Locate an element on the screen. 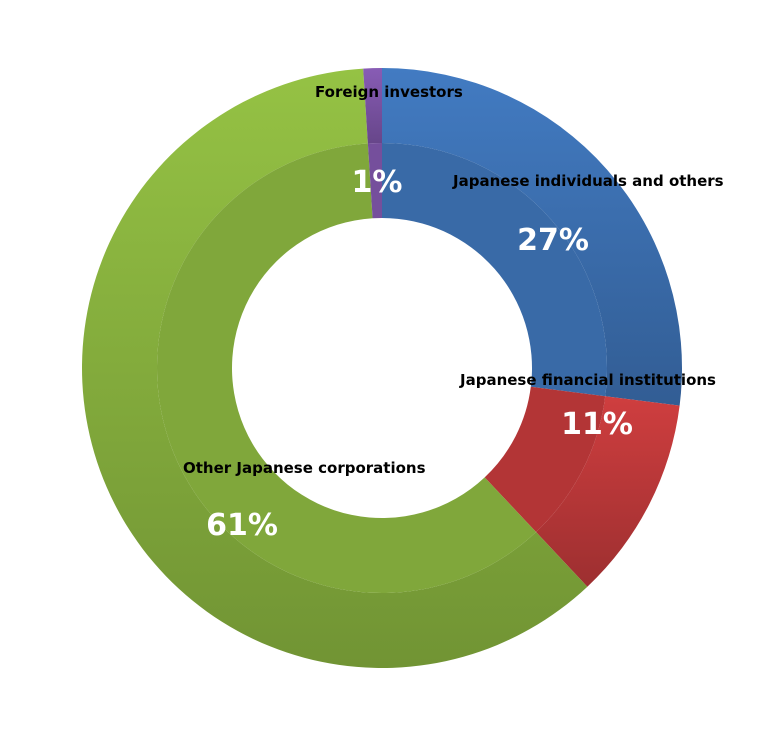 This screenshot has height=737, width=764. value-label-foreign: 1% is located at coordinates (377, 182).